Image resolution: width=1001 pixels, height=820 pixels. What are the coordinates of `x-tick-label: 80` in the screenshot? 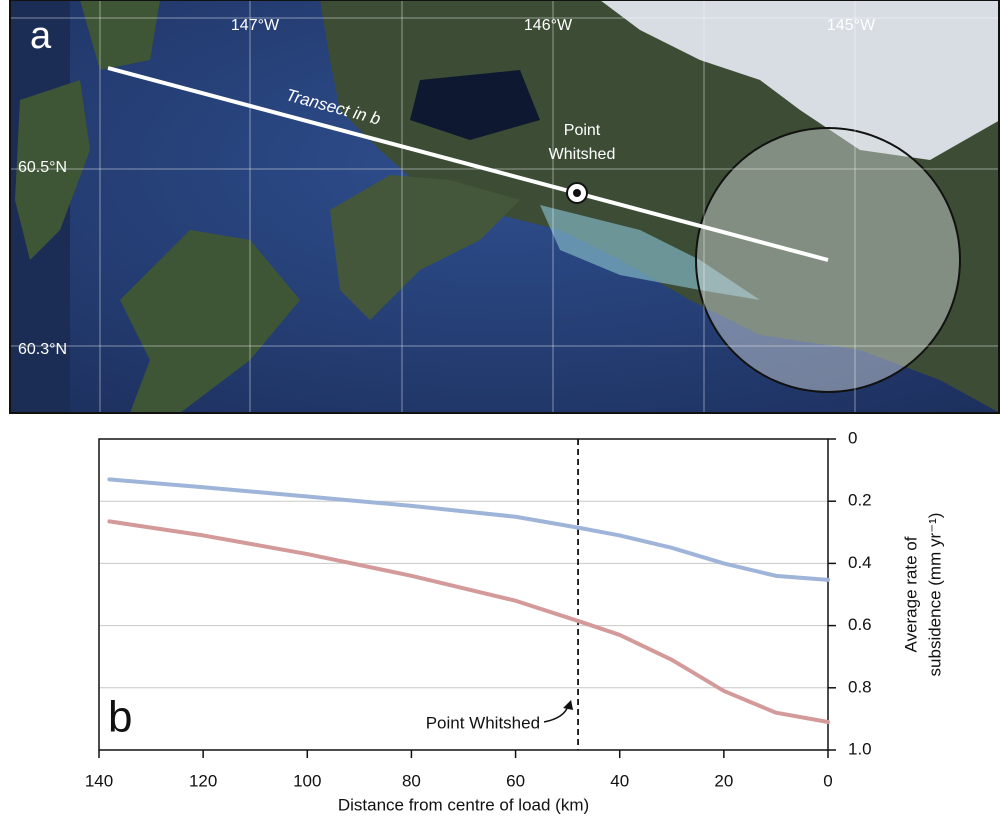 It's located at (411, 780).